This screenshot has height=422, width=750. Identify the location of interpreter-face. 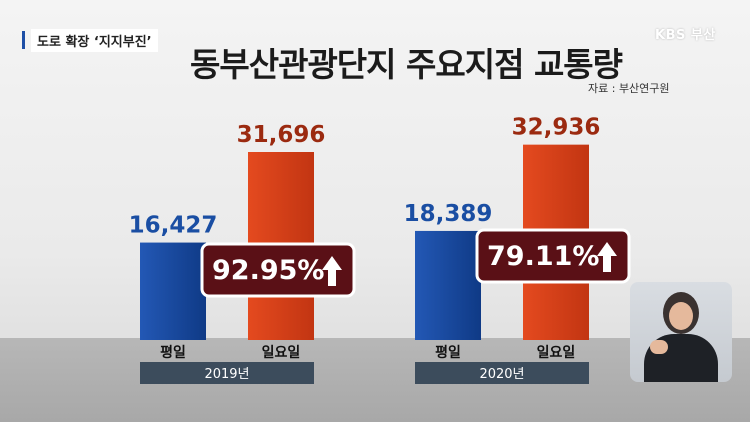
(681, 316).